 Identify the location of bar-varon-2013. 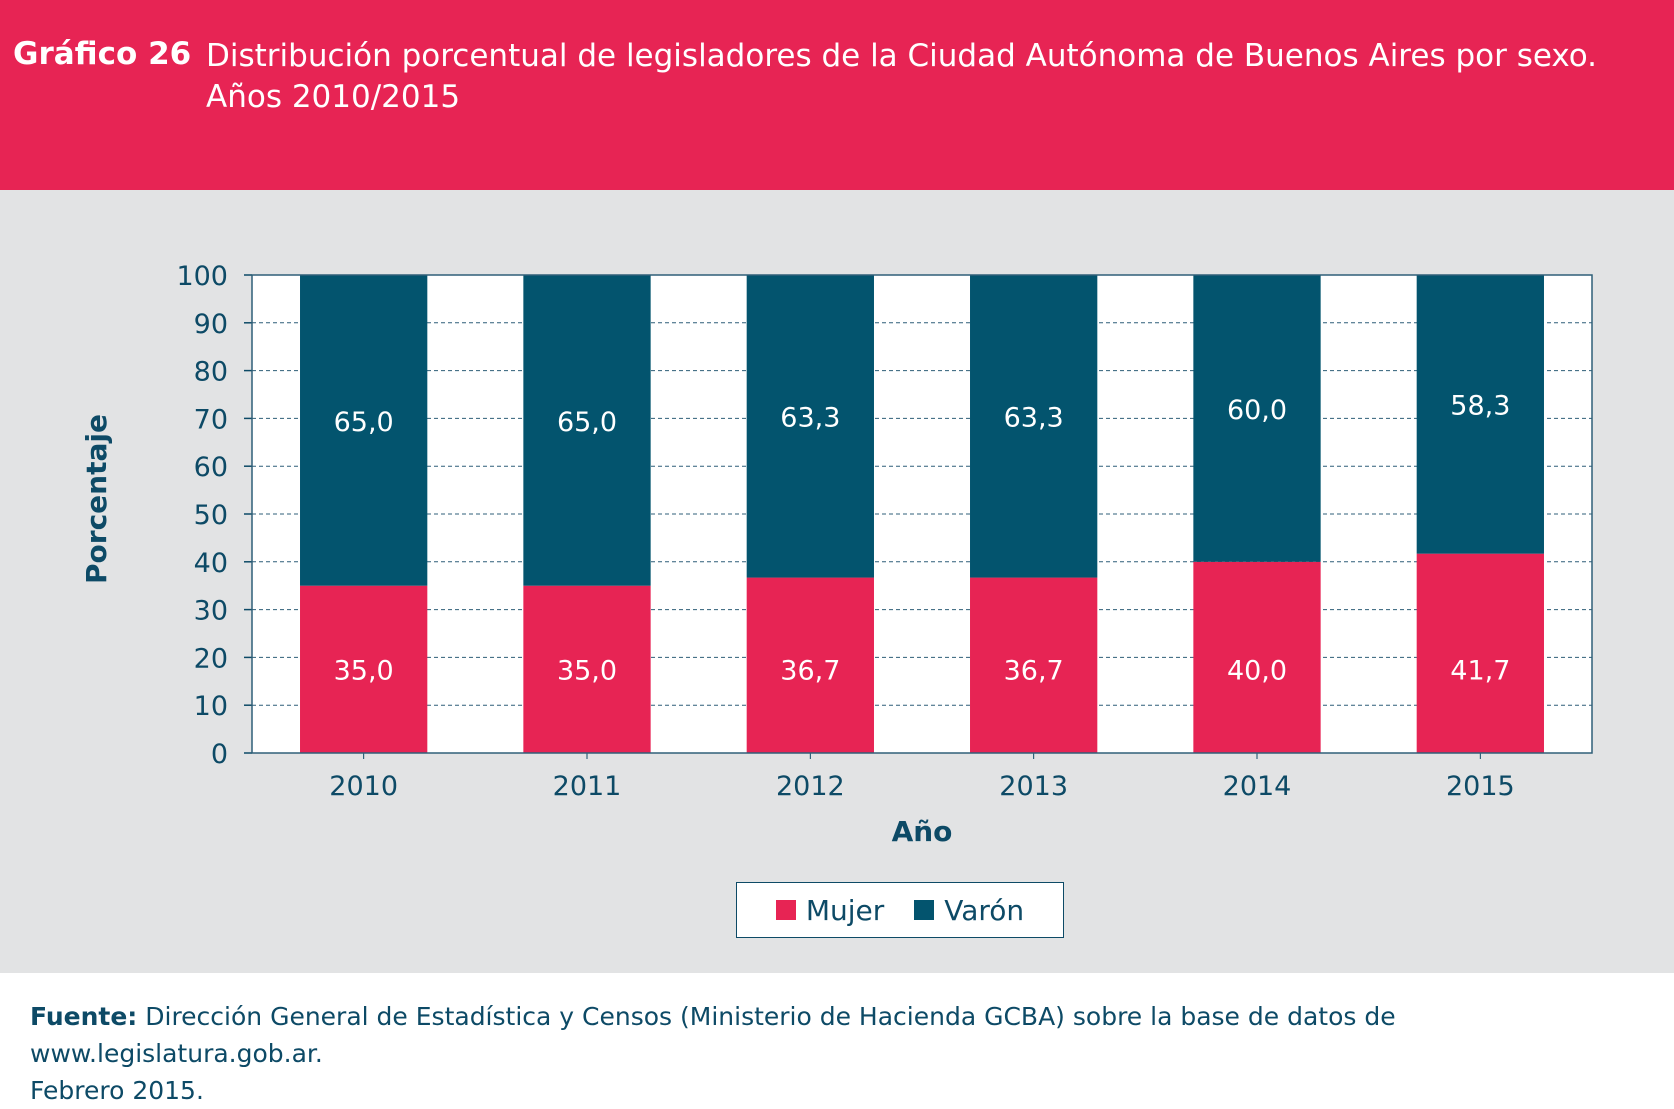
(1034, 426).